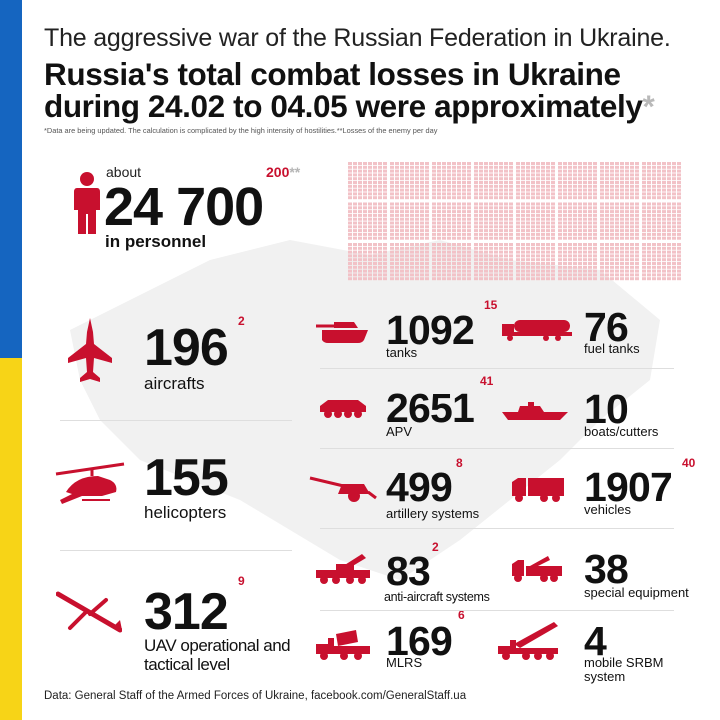 The image size is (720, 720). Describe the element at coordinates (419, 487) in the screenshot. I see `artillery-value: 499` at that location.